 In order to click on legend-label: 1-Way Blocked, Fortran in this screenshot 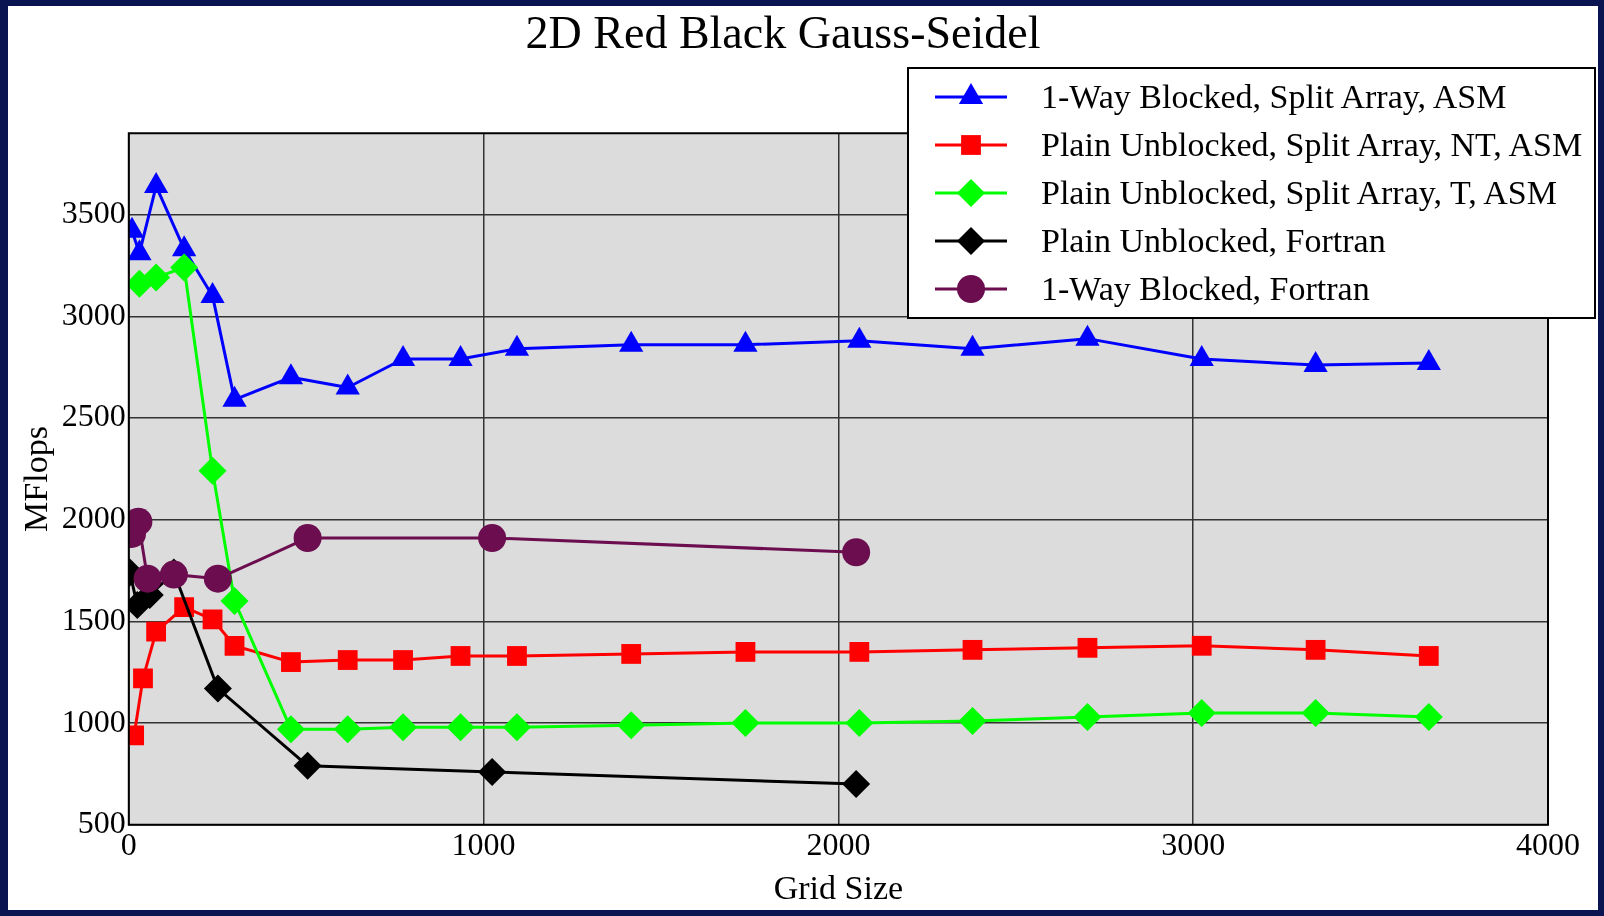, I will do `click(1205, 289)`.